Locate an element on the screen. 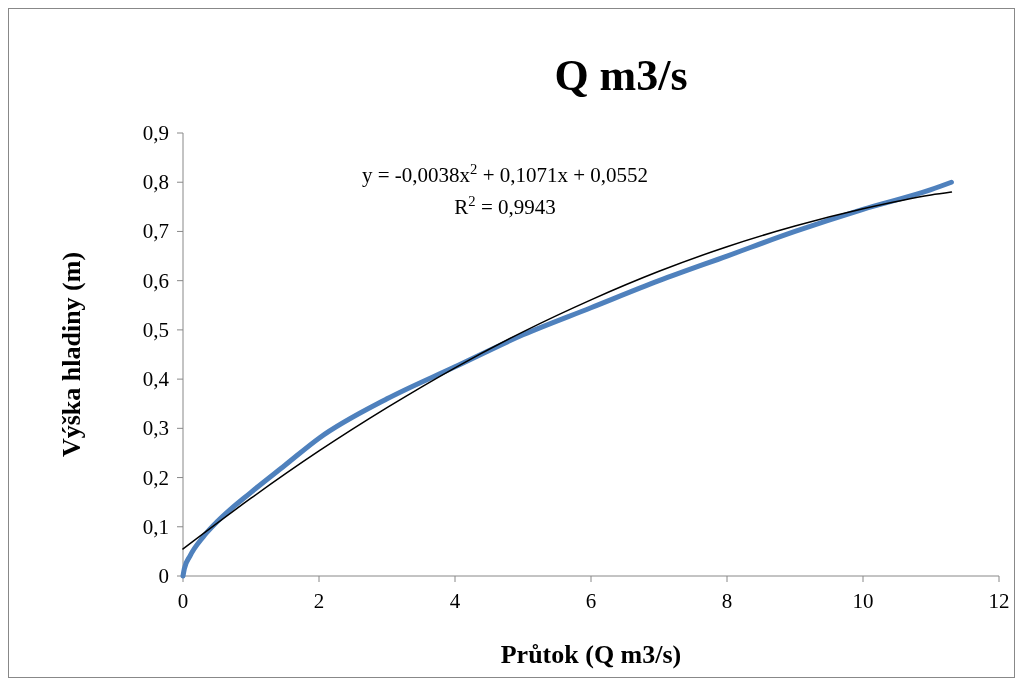  x-tick-label: 6 is located at coordinates (591, 601).